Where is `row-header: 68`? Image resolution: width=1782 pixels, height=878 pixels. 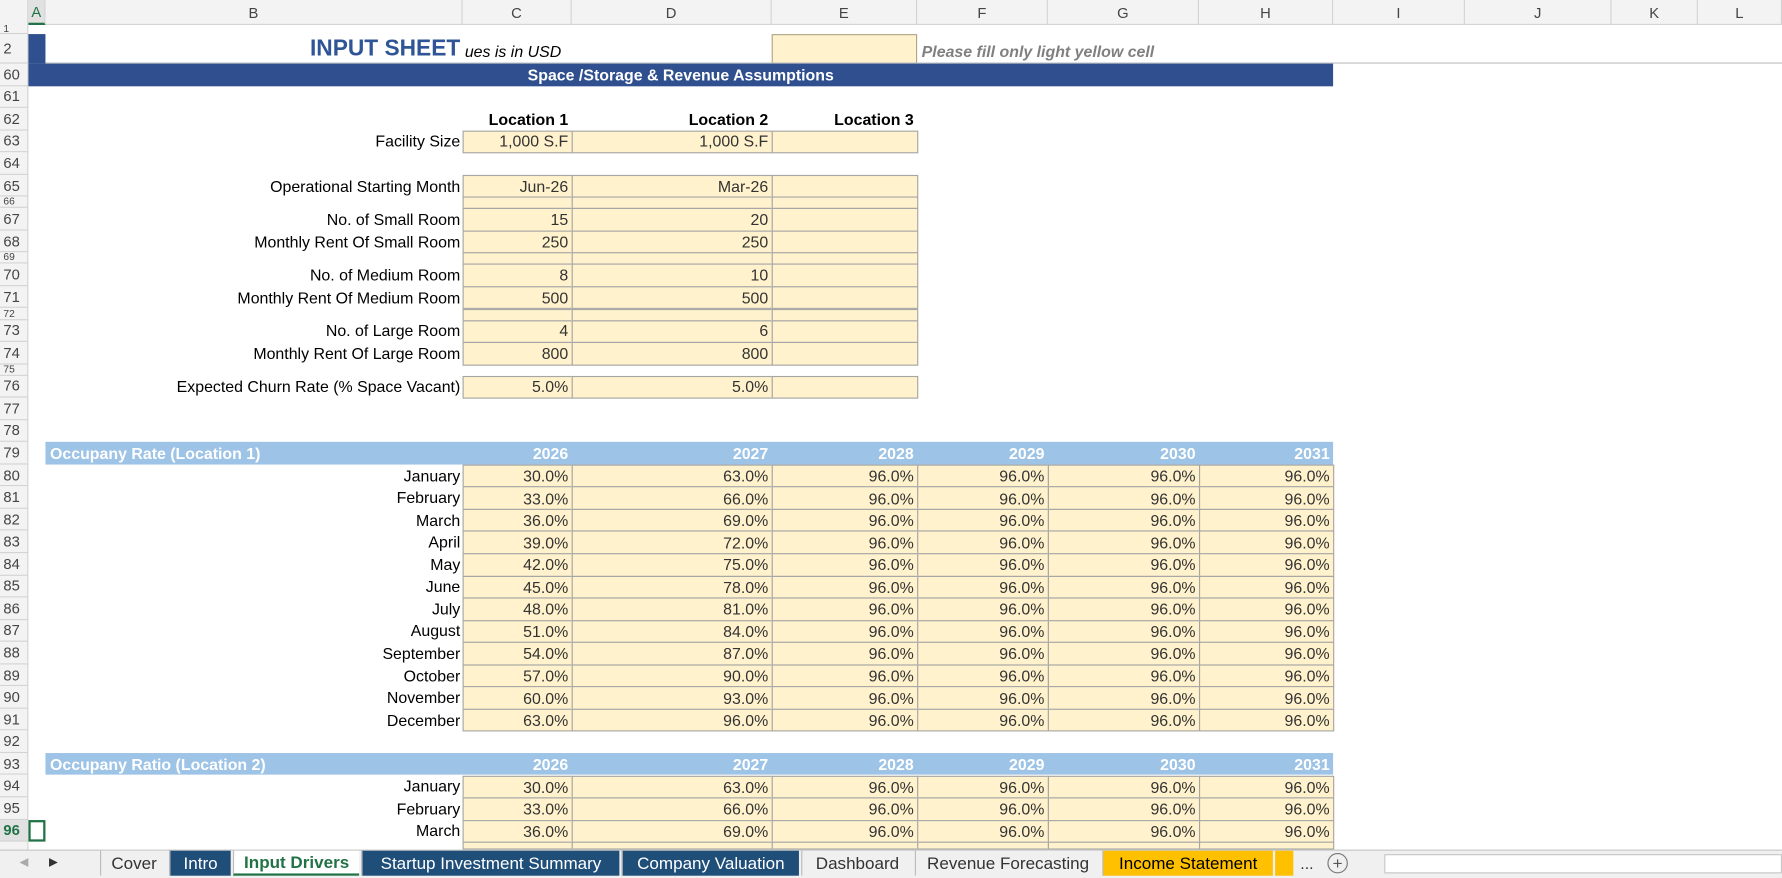 row-header: 68 is located at coordinates (14, 241).